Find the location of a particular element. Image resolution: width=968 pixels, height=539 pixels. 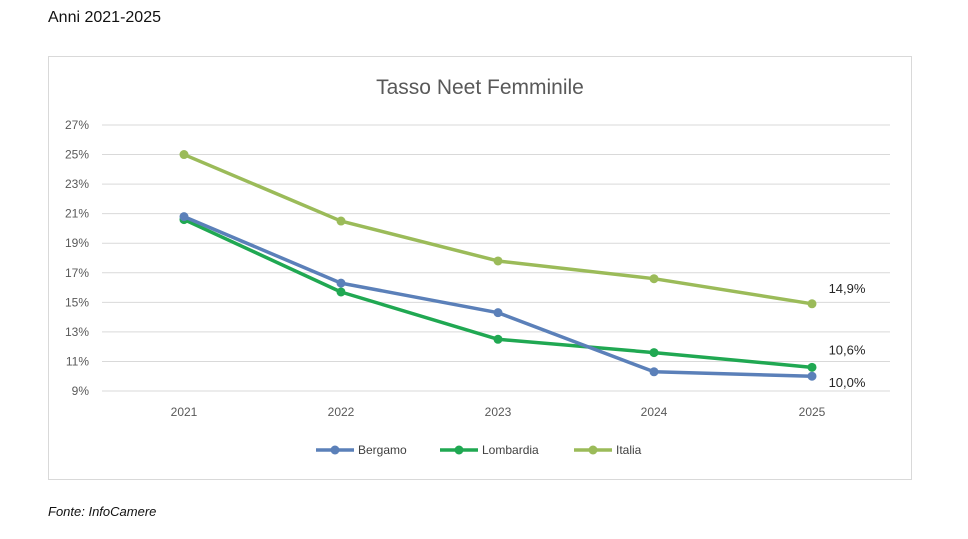

y-tick-label: 15% is located at coordinates (77, 302).